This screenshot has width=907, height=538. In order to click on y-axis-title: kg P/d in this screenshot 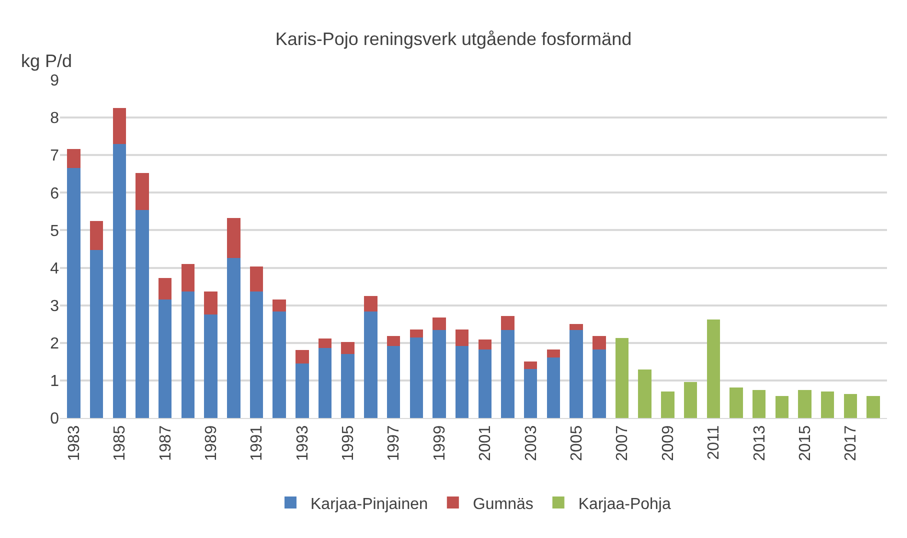, I will do `click(46, 61)`.